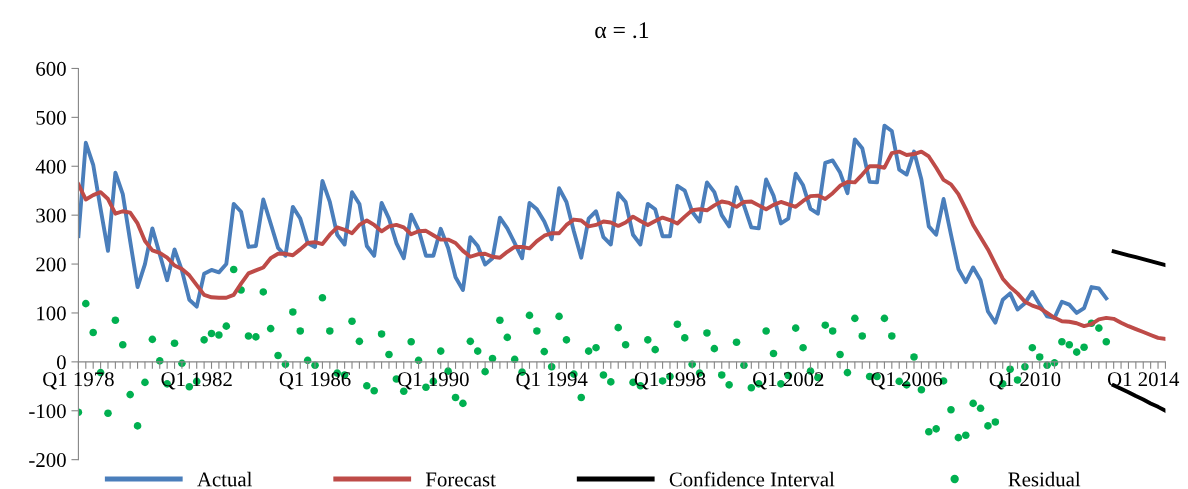 Image resolution: width=1188 pixels, height=489 pixels. I want to click on x-tick-label: Q1 1986, so click(315, 381).